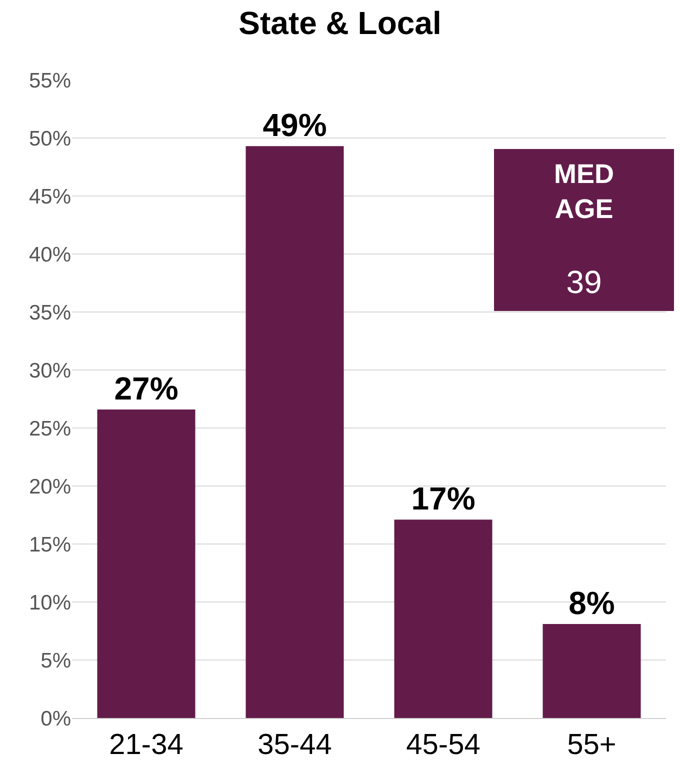 The width and height of the screenshot is (680, 783). Describe the element at coordinates (443, 744) in the screenshot. I see `x-tick-label: 45-54` at that location.